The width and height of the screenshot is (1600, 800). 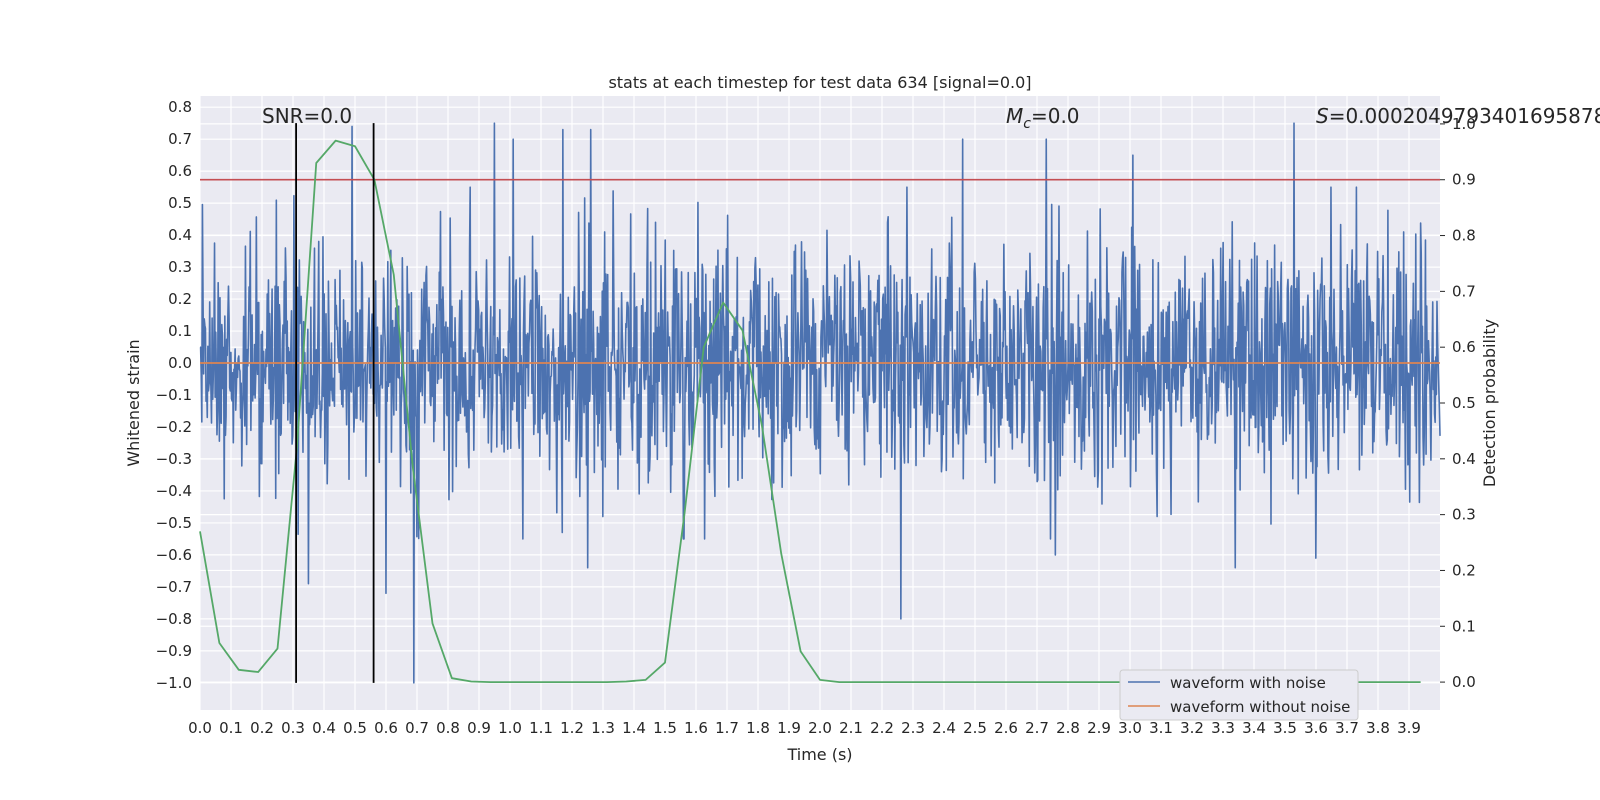 What do you see at coordinates (1130, 728) in the screenshot?
I see `x-tick-label: 3.0` at bounding box center [1130, 728].